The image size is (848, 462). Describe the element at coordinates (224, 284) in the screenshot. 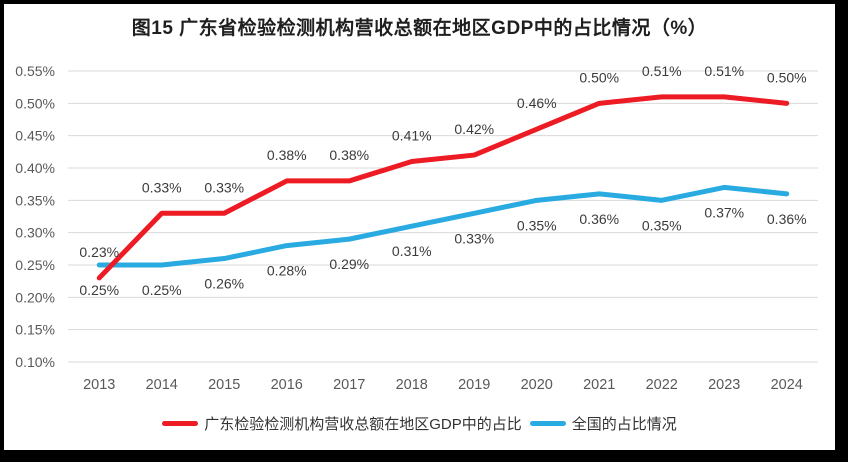

I see `national-data-label: 0.26%` at that location.